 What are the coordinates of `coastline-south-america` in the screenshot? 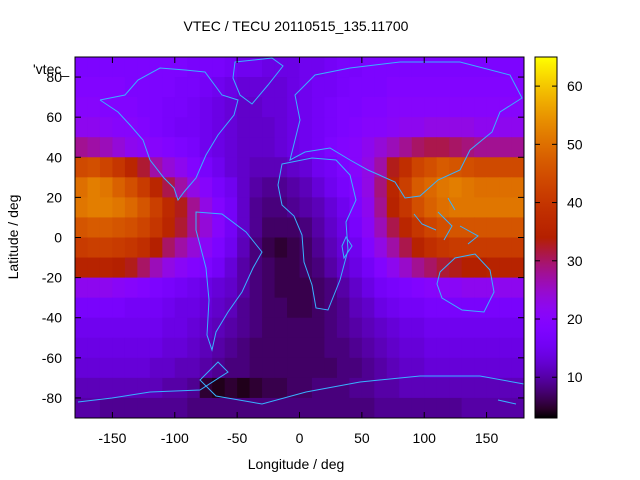 It's located at (229, 281).